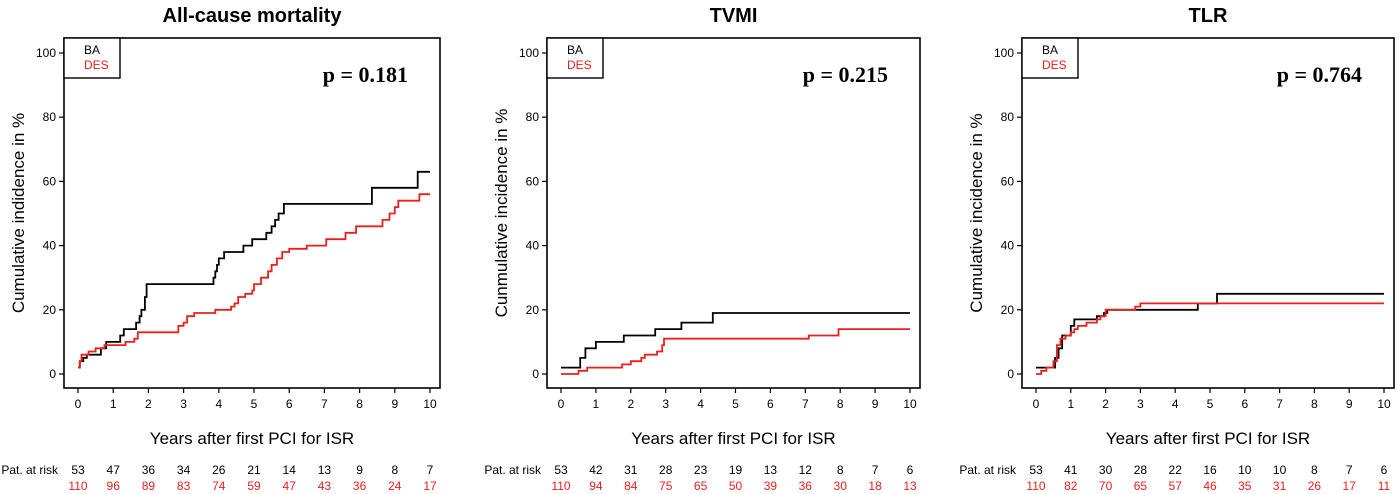  Describe the element at coordinates (976, 212) in the screenshot. I see `y-axis-label: Cumulative incidence in %` at that location.